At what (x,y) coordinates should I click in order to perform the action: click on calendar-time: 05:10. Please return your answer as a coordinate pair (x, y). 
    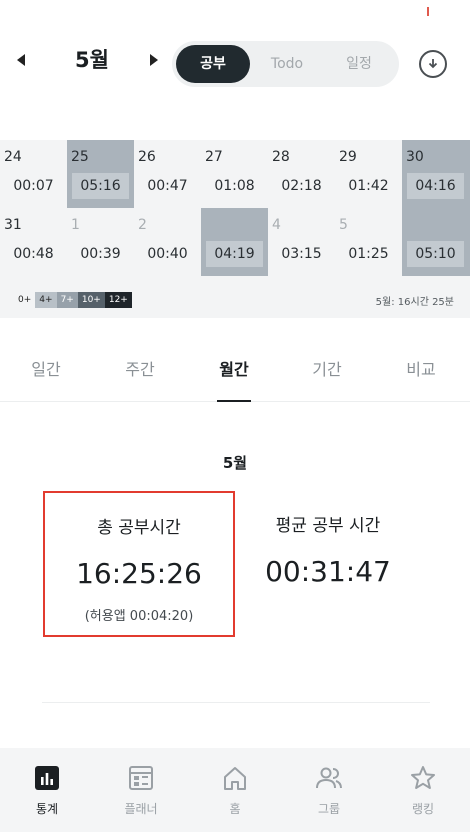
    Looking at the image, I should click on (435, 254).